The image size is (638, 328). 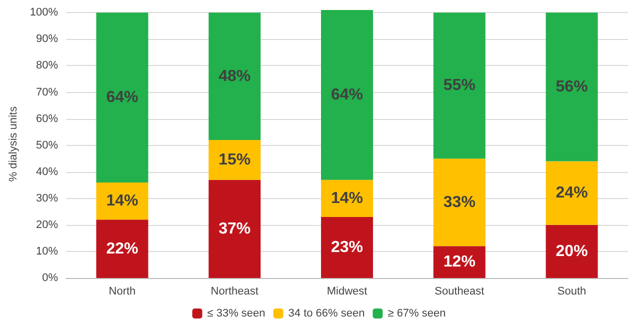 I want to click on y-tick-label: 30%, so click(x=47, y=198).